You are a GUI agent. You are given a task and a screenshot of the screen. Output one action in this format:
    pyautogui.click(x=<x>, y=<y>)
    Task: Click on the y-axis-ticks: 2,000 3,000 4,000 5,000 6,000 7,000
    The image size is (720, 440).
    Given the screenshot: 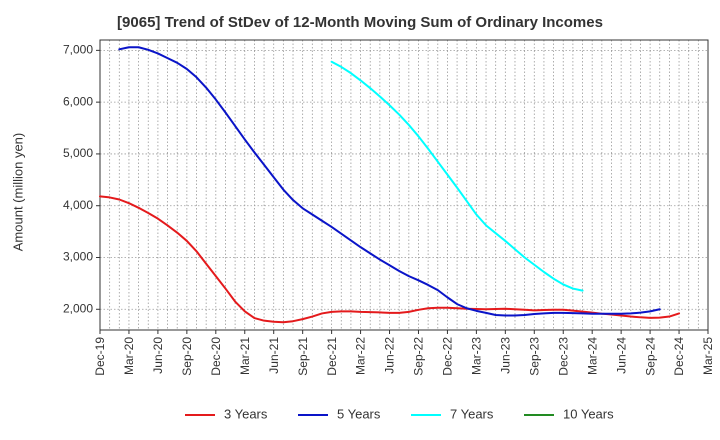 What is the action you would take?
    pyautogui.click(x=81, y=179)
    